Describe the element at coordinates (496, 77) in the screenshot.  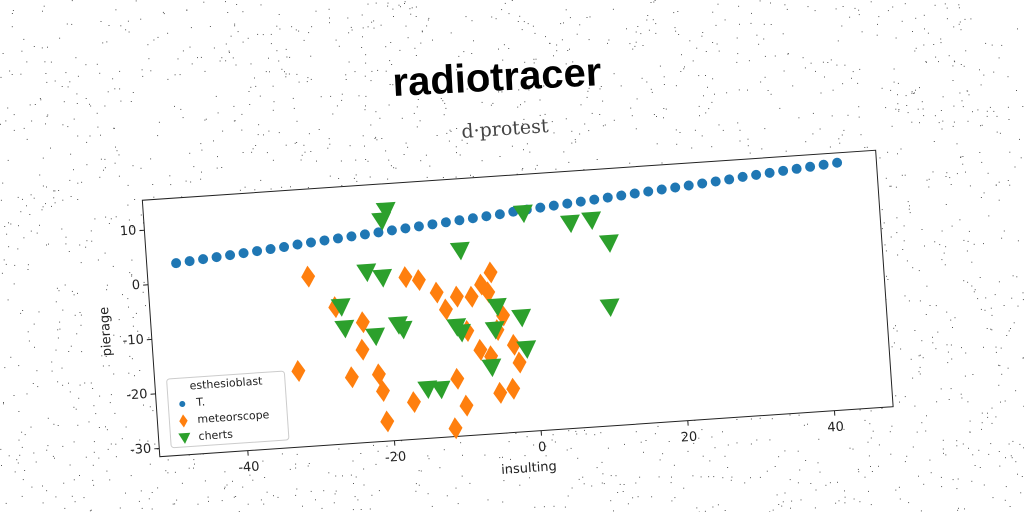
I see `chart-title: radiotracer` at that location.